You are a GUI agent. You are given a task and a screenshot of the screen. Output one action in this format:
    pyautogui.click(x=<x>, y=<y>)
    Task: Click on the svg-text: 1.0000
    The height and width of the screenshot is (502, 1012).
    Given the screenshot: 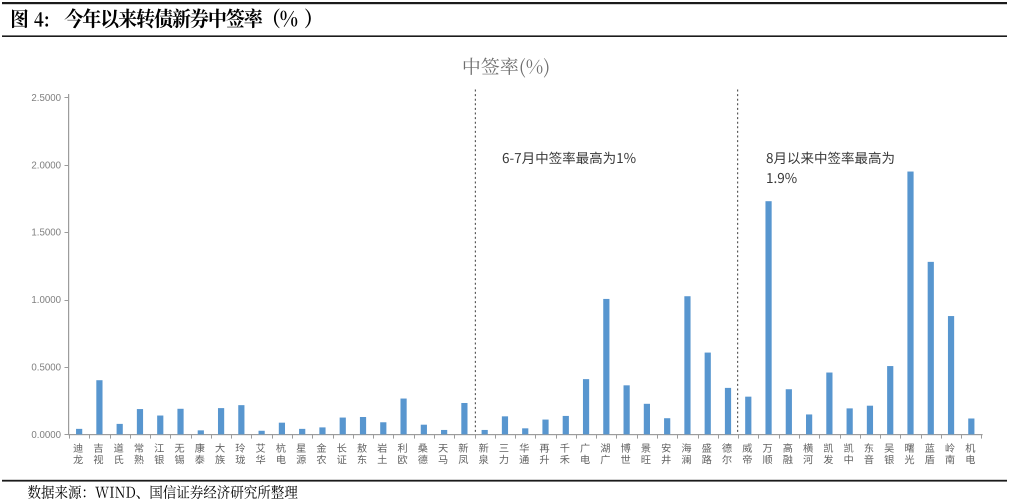 What is the action you would take?
    pyautogui.click(x=46, y=300)
    